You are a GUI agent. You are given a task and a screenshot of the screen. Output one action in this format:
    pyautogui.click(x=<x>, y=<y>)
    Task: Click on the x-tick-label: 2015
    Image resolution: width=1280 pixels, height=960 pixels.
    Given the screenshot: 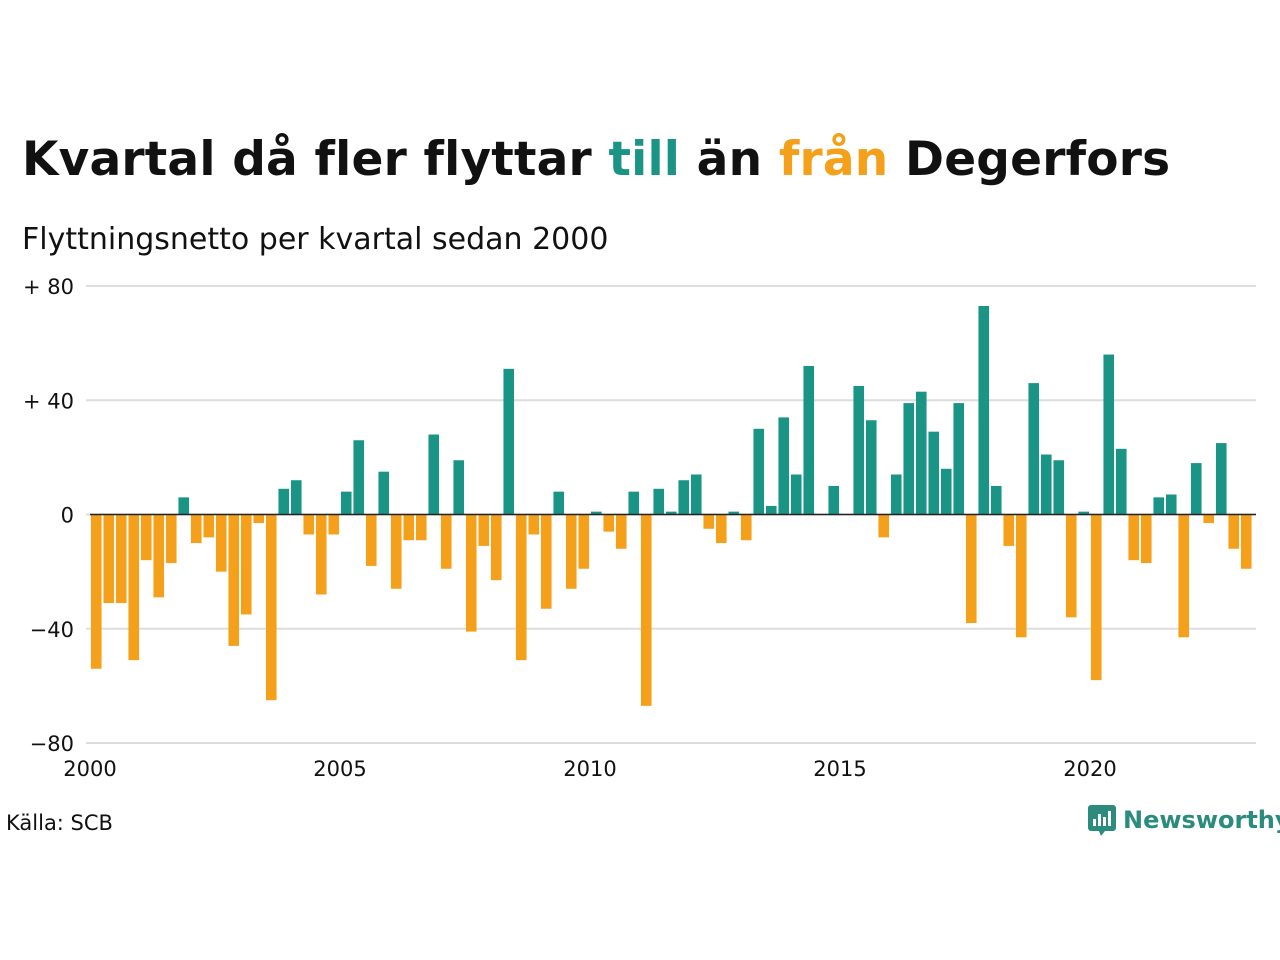 What is the action you would take?
    pyautogui.click(x=839, y=769)
    